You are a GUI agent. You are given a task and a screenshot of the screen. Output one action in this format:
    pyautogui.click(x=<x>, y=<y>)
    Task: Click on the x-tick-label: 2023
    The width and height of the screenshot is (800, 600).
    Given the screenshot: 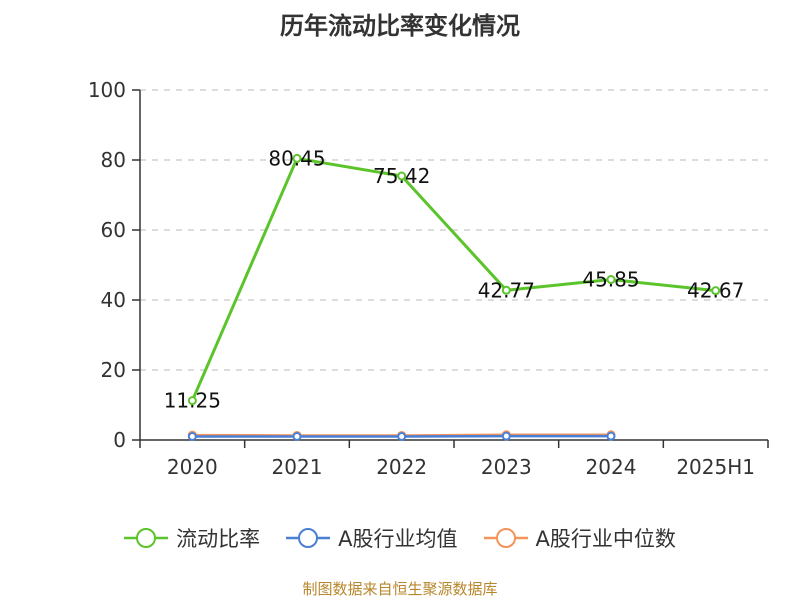 What is the action you would take?
    pyautogui.click(x=506, y=467)
    